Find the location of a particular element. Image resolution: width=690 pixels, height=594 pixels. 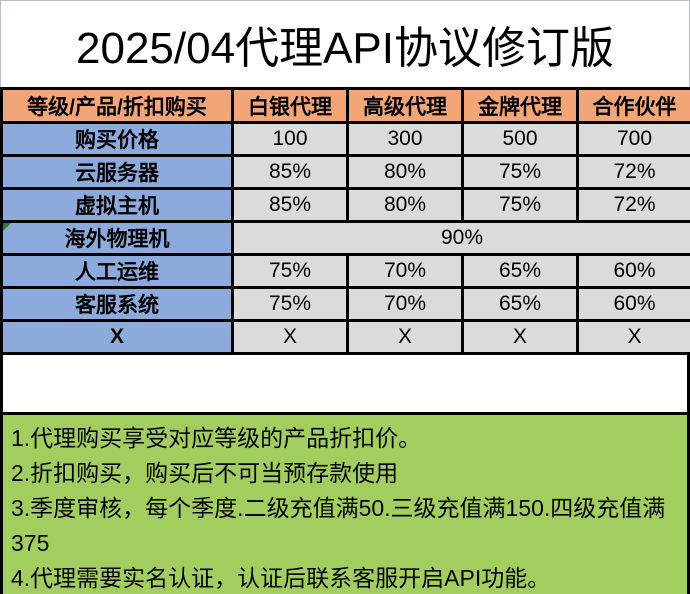

header-cell-gold: 金牌代理 is located at coordinates (520, 105).